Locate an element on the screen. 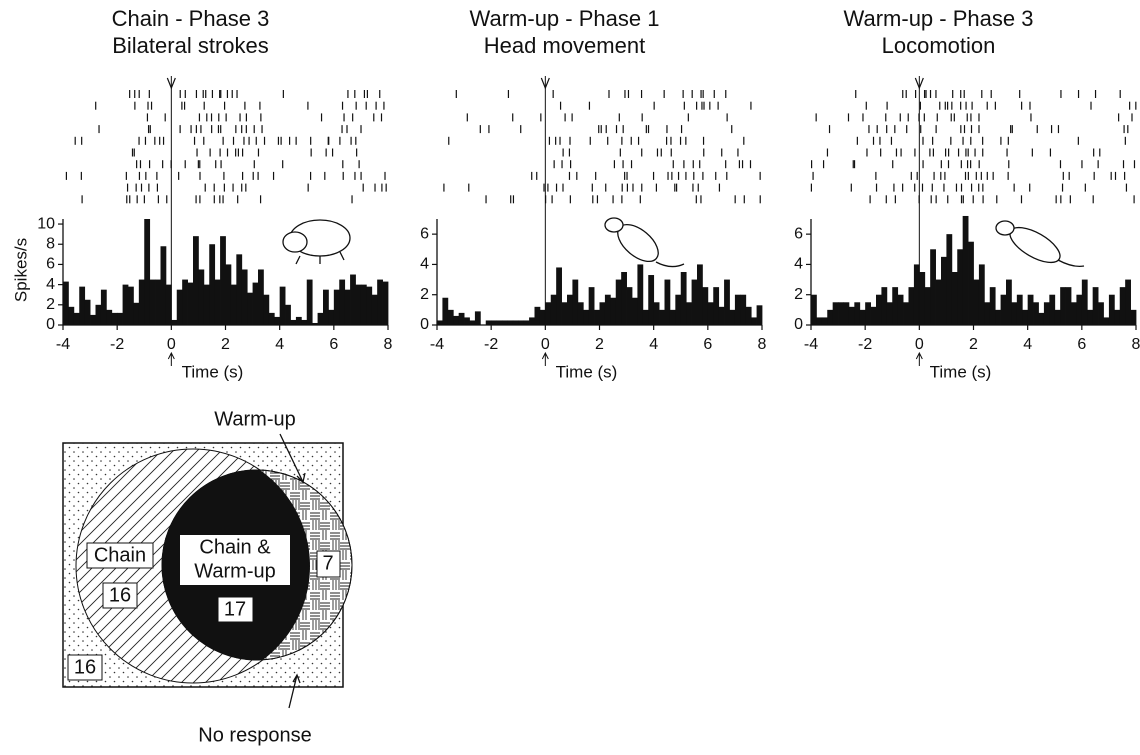 The width and height of the screenshot is (1140, 755). chart-subtitle: Head movement is located at coordinates (564, 45).